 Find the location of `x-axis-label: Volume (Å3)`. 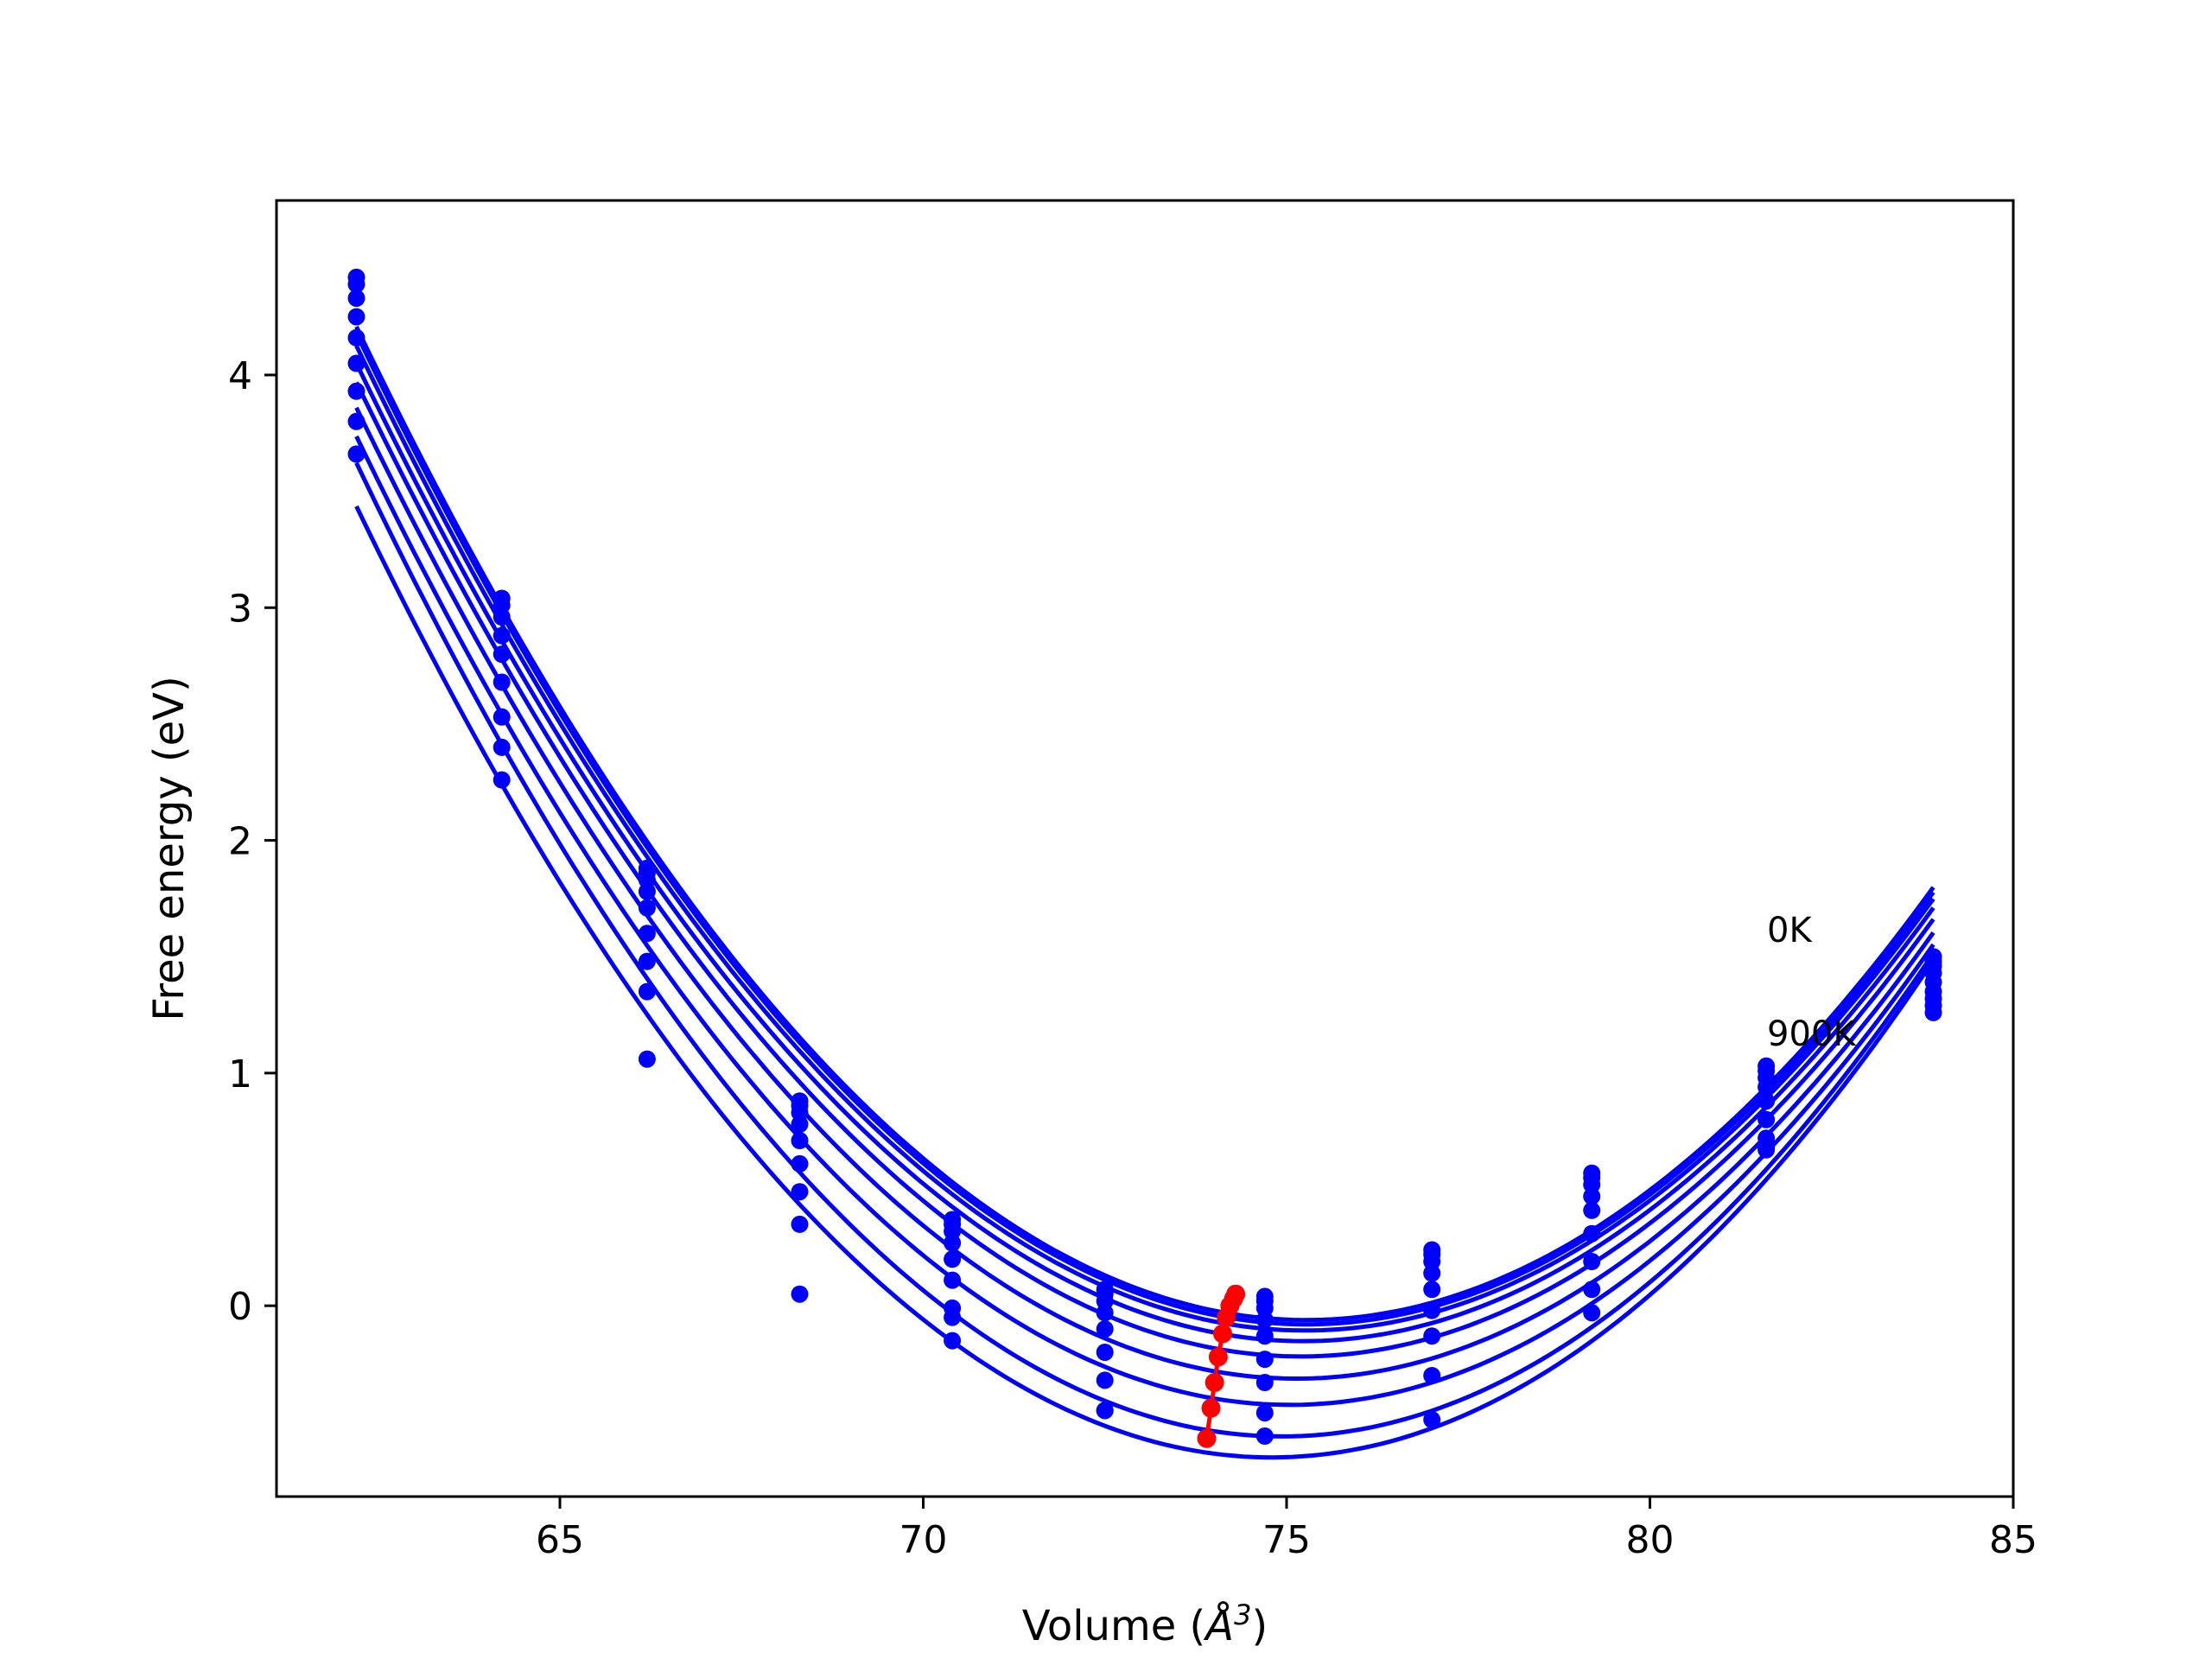

x-axis-label: Volume (Å3) is located at coordinates (1145, 1624).